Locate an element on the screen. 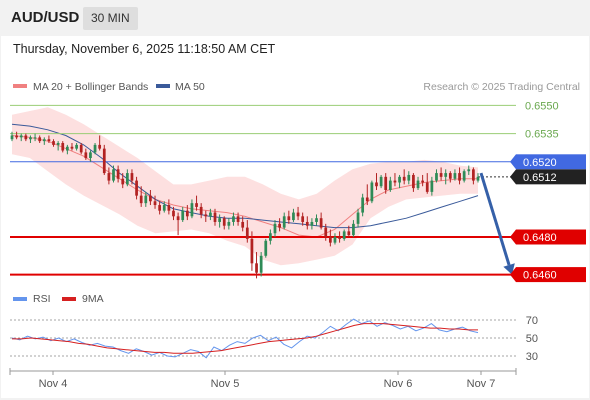 This screenshot has width=590, height=400. rsi-tick-label: 50 is located at coordinates (532, 339).